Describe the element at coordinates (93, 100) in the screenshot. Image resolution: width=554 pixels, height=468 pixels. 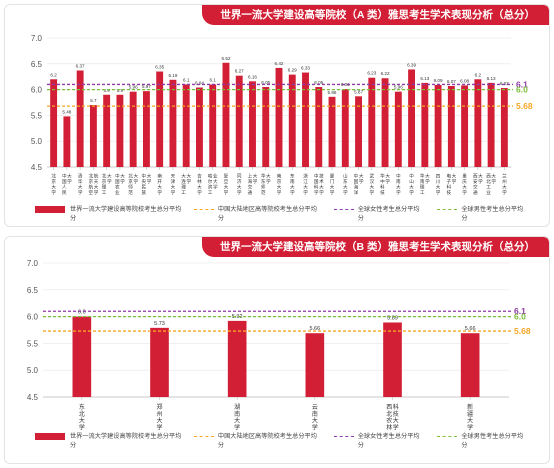
I see `bar-value-label: 5.7` at that location.